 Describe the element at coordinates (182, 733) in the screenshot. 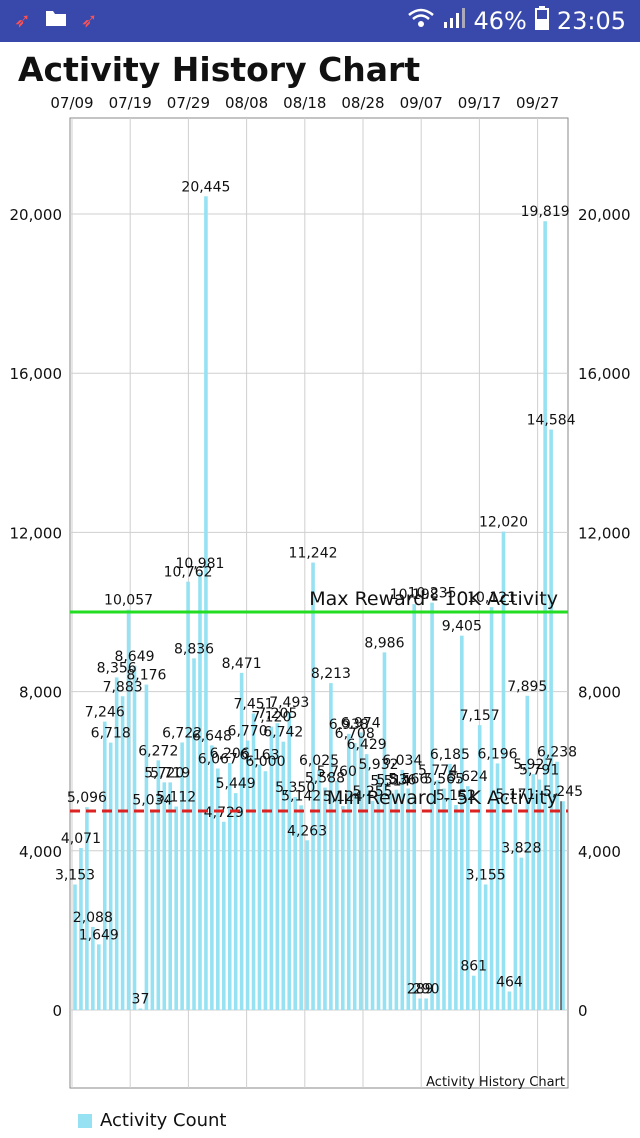

I see `bar-value-label: 6,722` at that location.